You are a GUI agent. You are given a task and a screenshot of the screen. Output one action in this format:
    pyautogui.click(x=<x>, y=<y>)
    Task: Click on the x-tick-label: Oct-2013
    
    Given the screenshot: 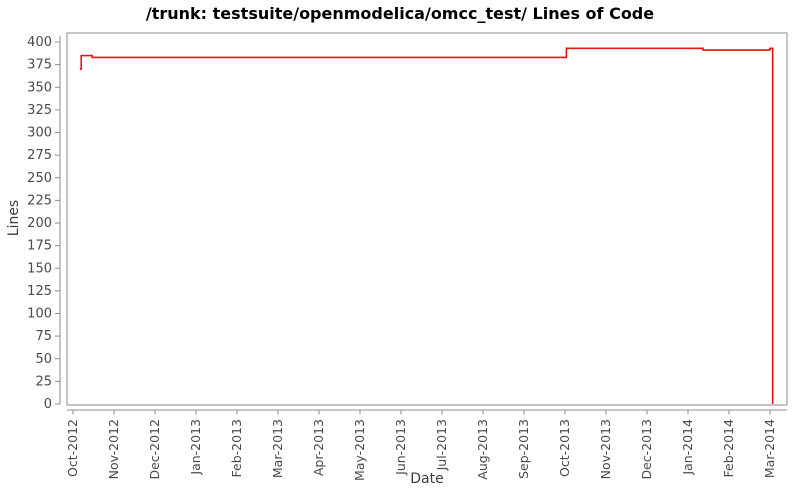 What is the action you would take?
    pyautogui.click(x=564, y=448)
    